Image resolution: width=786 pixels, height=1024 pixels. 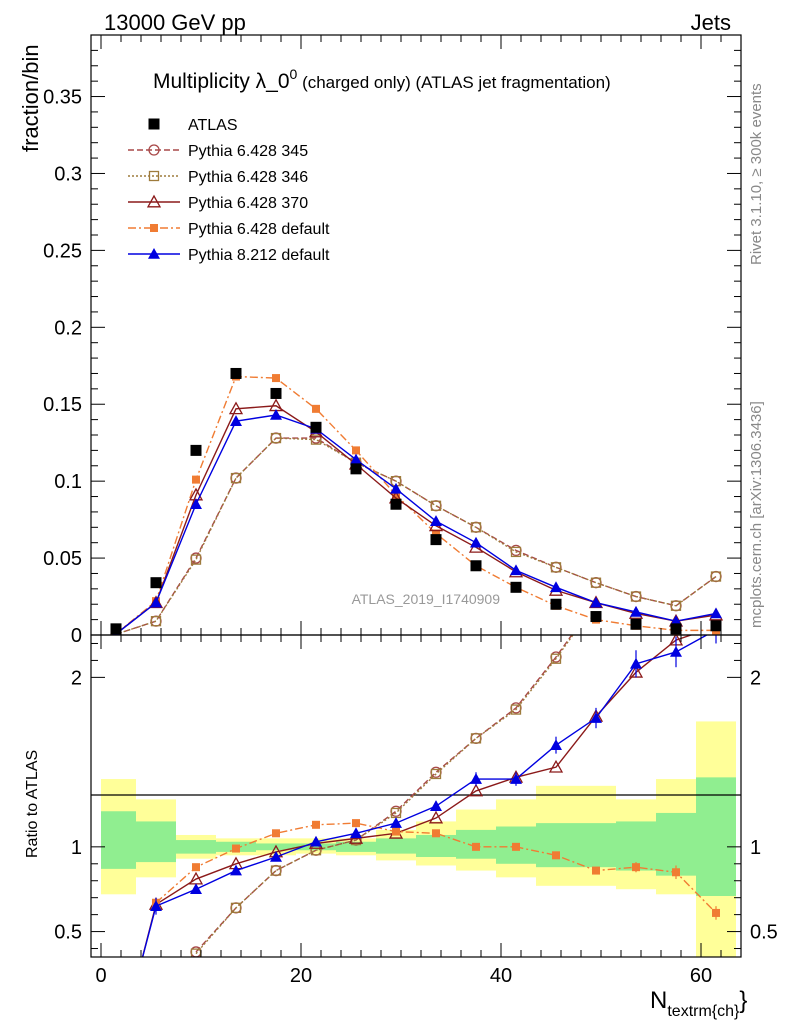 What do you see at coordinates (701, 976) in the screenshot?
I see `x-tick-label: 60` at bounding box center [701, 976].